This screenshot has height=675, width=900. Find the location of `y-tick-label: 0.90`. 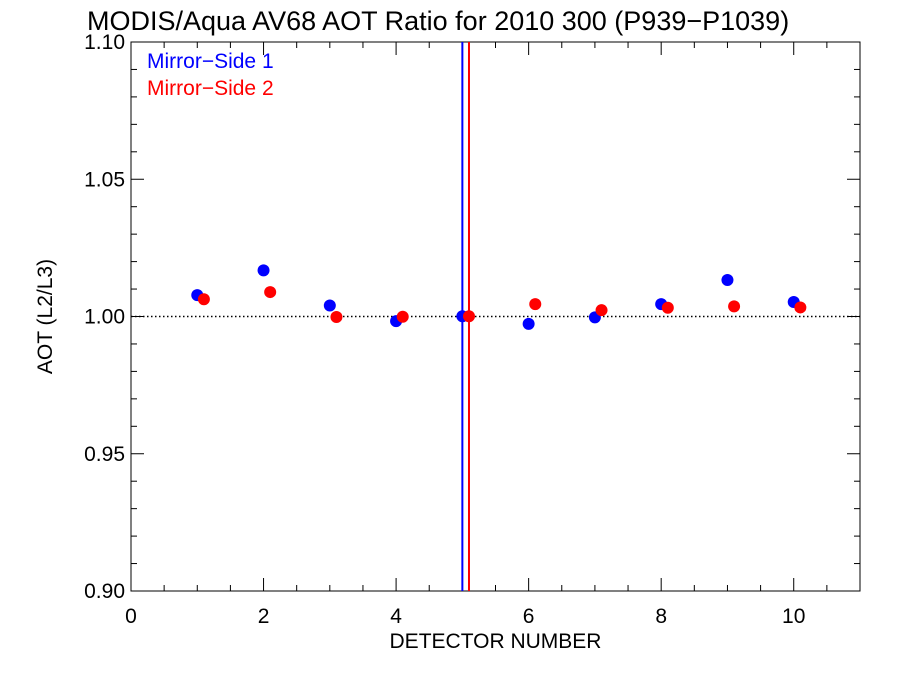

y-tick-label: 0.90 is located at coordinates (104, 591).